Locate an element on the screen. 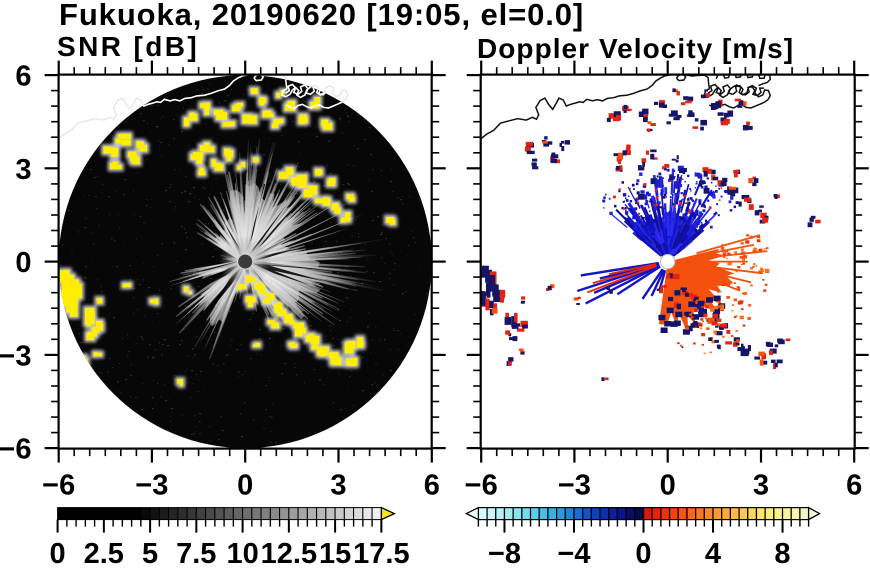  svg-text: −8 is located at coordinates (504, 554).